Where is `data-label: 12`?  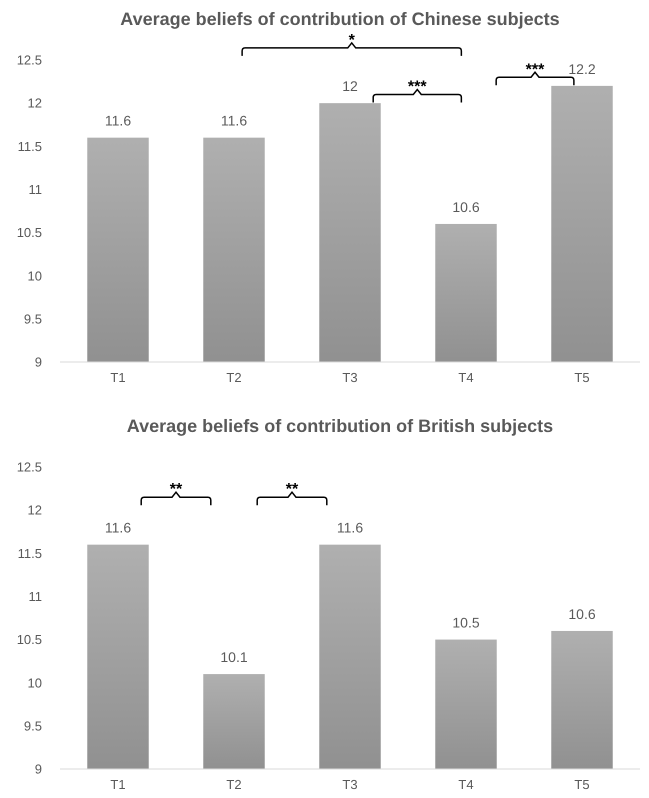 data-label: 12 is located at coordinates (350, 86).